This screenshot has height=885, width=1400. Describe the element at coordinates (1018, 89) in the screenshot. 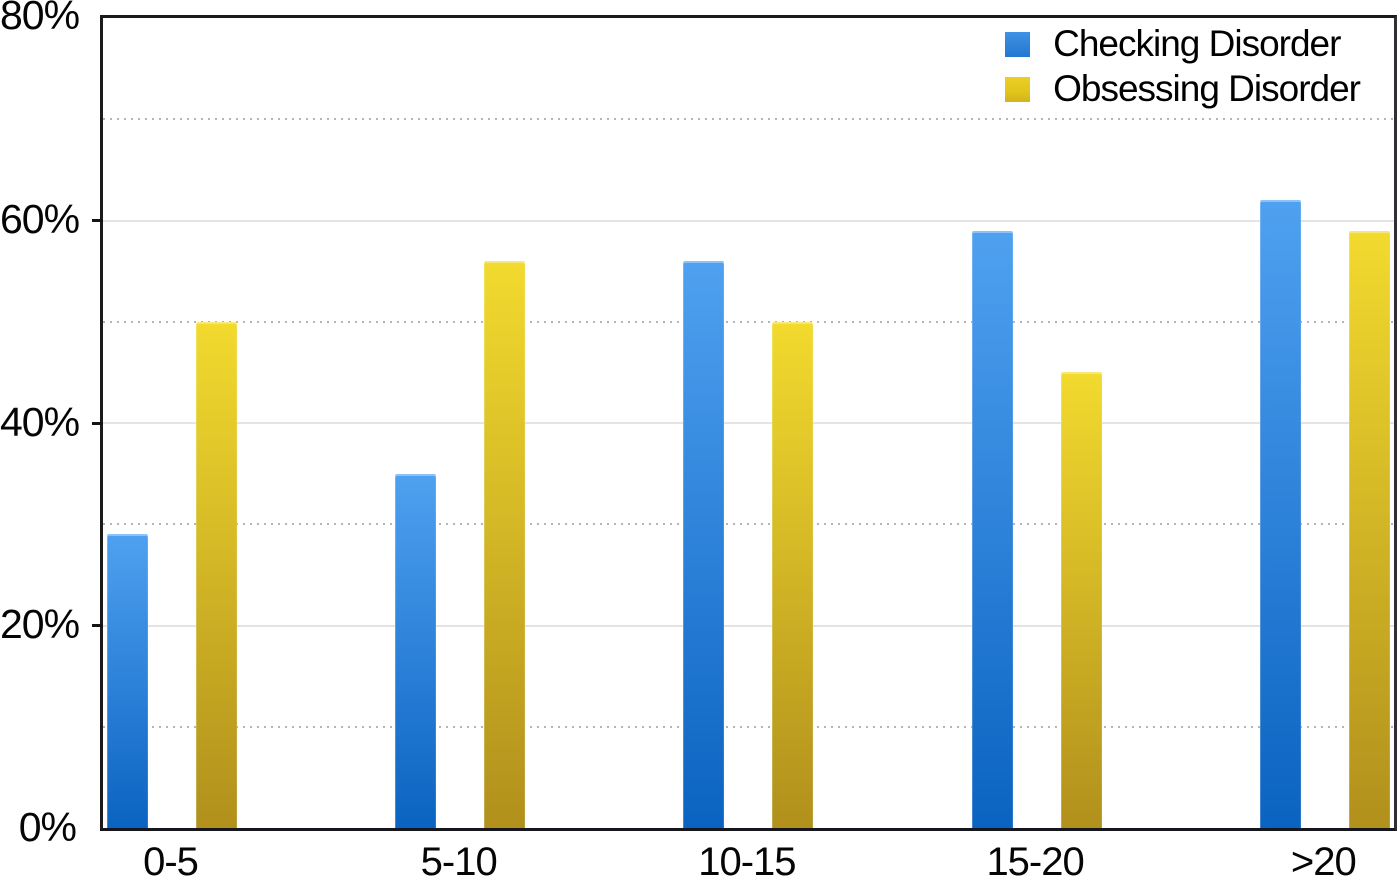

I see `legend-swatch-obsessing-disorder-icon` at that location.